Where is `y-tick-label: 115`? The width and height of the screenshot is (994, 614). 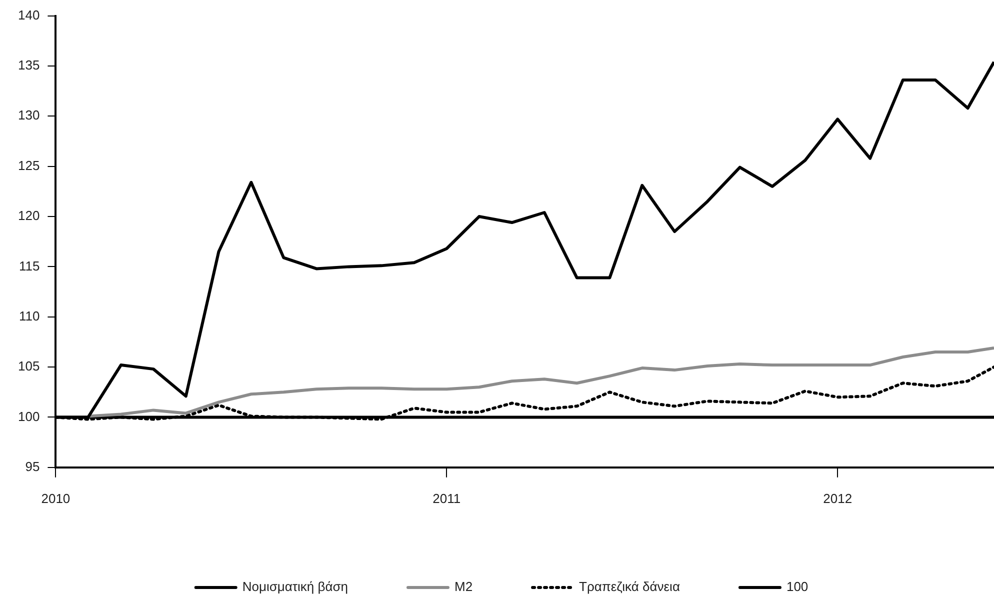
y-tick-label: 115 is located at coordinates (29, 266).